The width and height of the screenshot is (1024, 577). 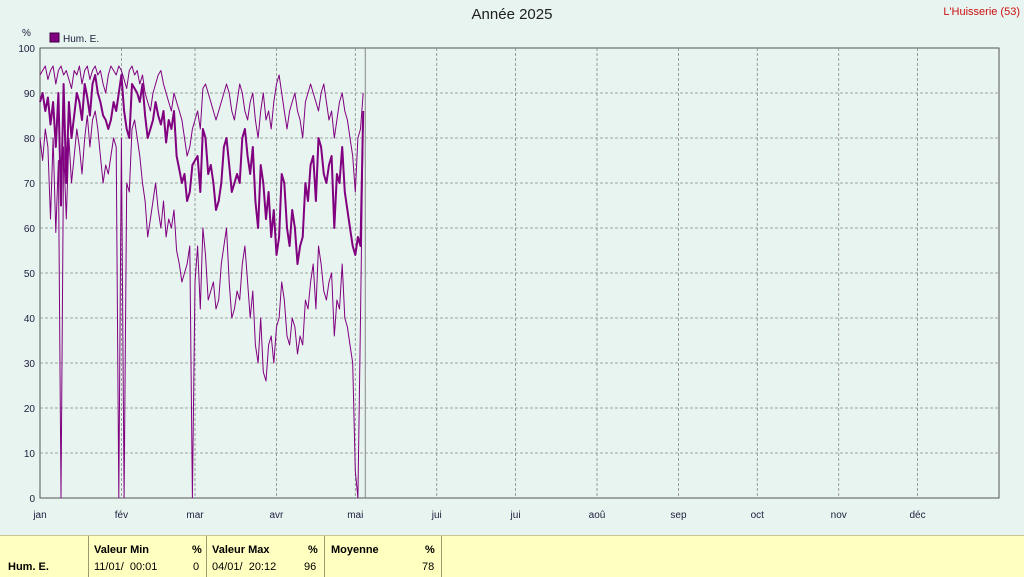 What do you see at coordinates (512, 14) in the screenshot?
I see `chart-title: Année 2025` at bounding box center [512, 14].